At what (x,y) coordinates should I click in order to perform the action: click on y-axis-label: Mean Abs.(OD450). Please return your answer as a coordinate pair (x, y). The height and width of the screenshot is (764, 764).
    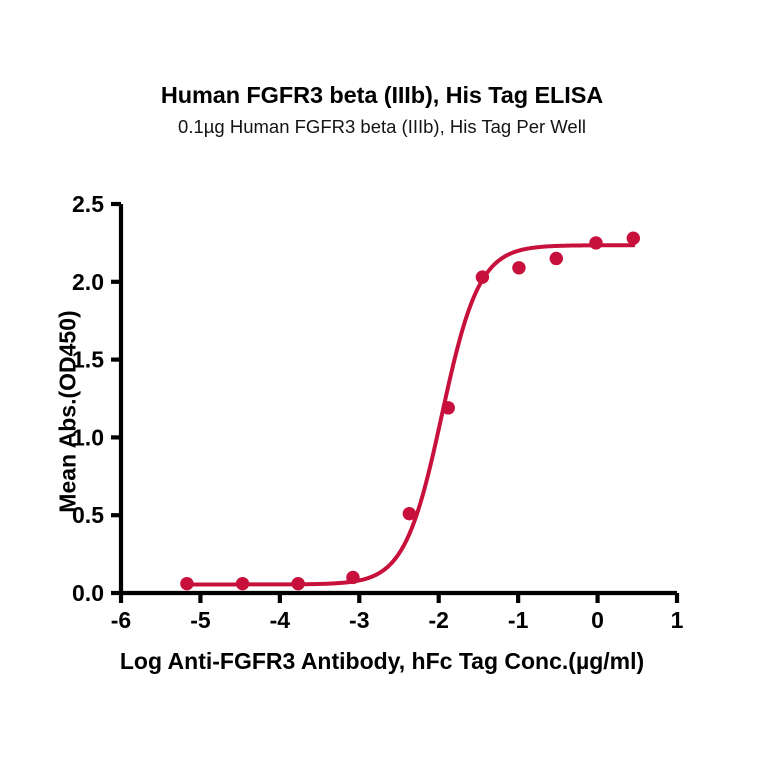
    Looking at the image, I should click on (67, 411).